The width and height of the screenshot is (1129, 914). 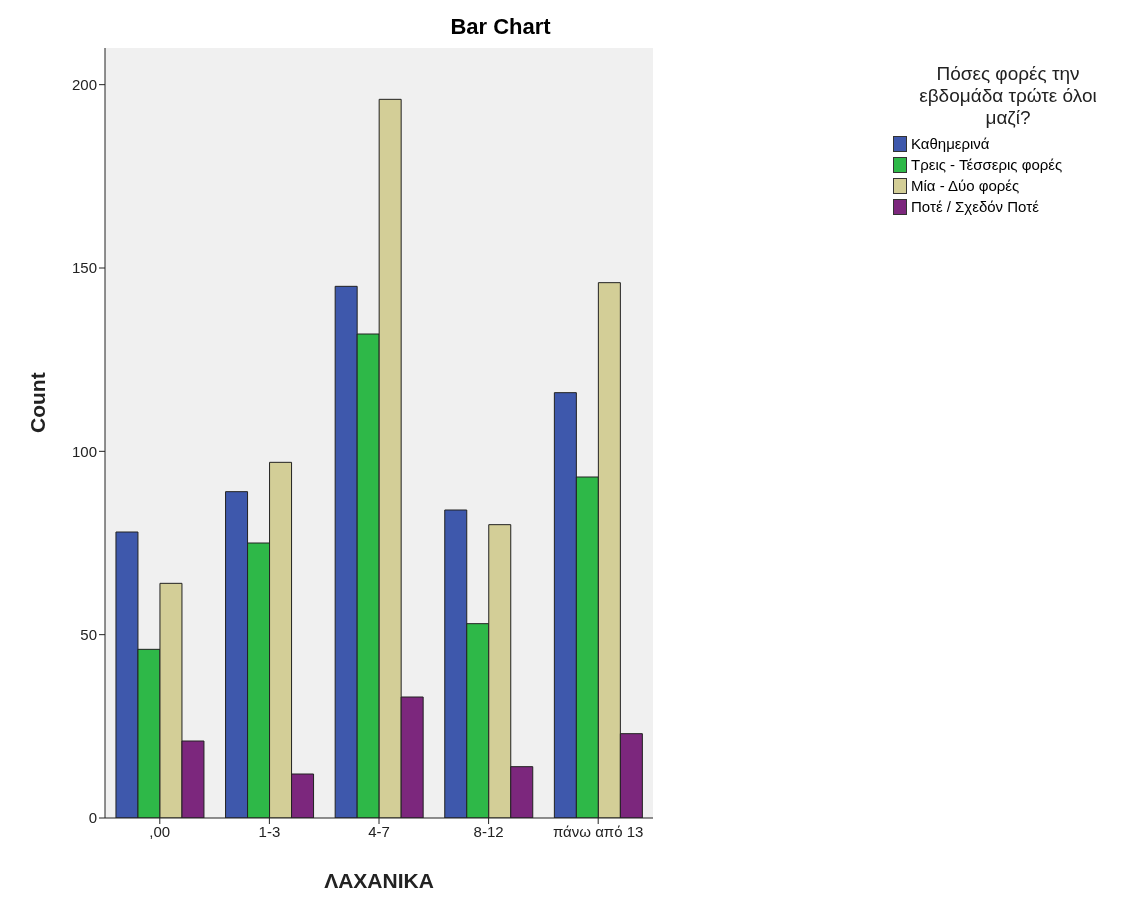 What do you see at coordinates (84, 84) in the screenshot?
I see `y-tick-label: 200` at bounding box center [84, 84].